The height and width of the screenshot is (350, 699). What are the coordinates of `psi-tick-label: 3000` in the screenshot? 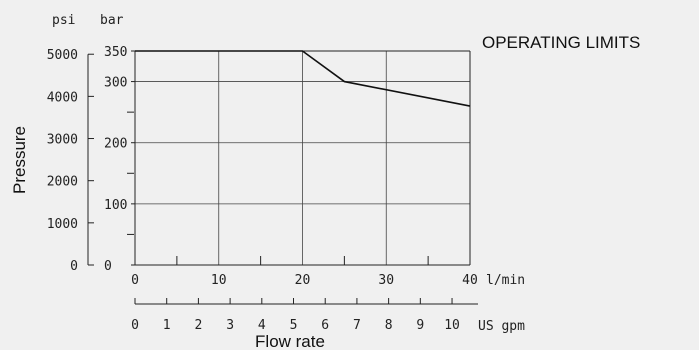 It's located at (62, 140).